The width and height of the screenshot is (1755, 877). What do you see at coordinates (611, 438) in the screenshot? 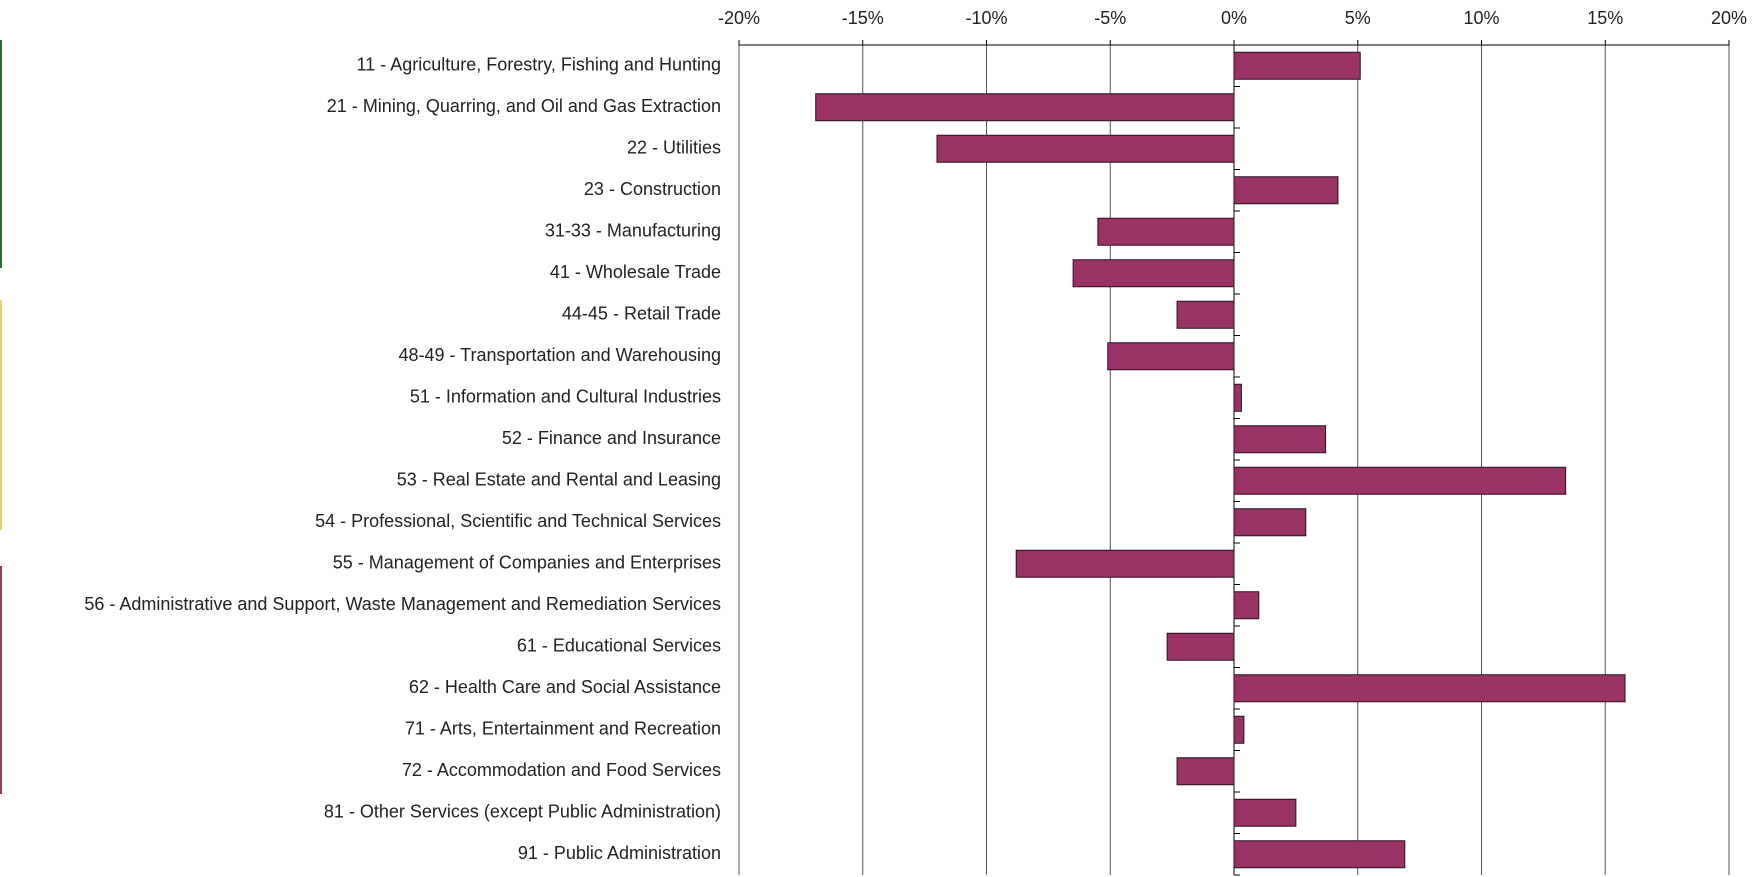
I see `y-tick-label: 52 - Finance and Insurance` at bounding box center [611, 438].